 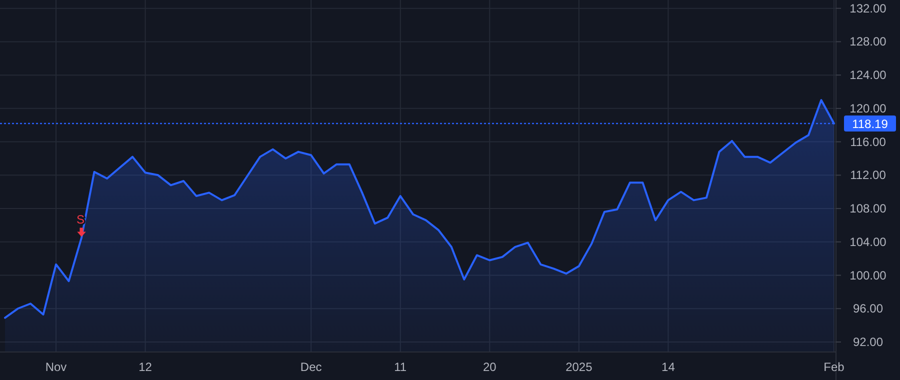 What do you see at coordinates (868, 341) in the screenshot?
I see `y-tick-label: 92.00` at bounding box center [868, 341].